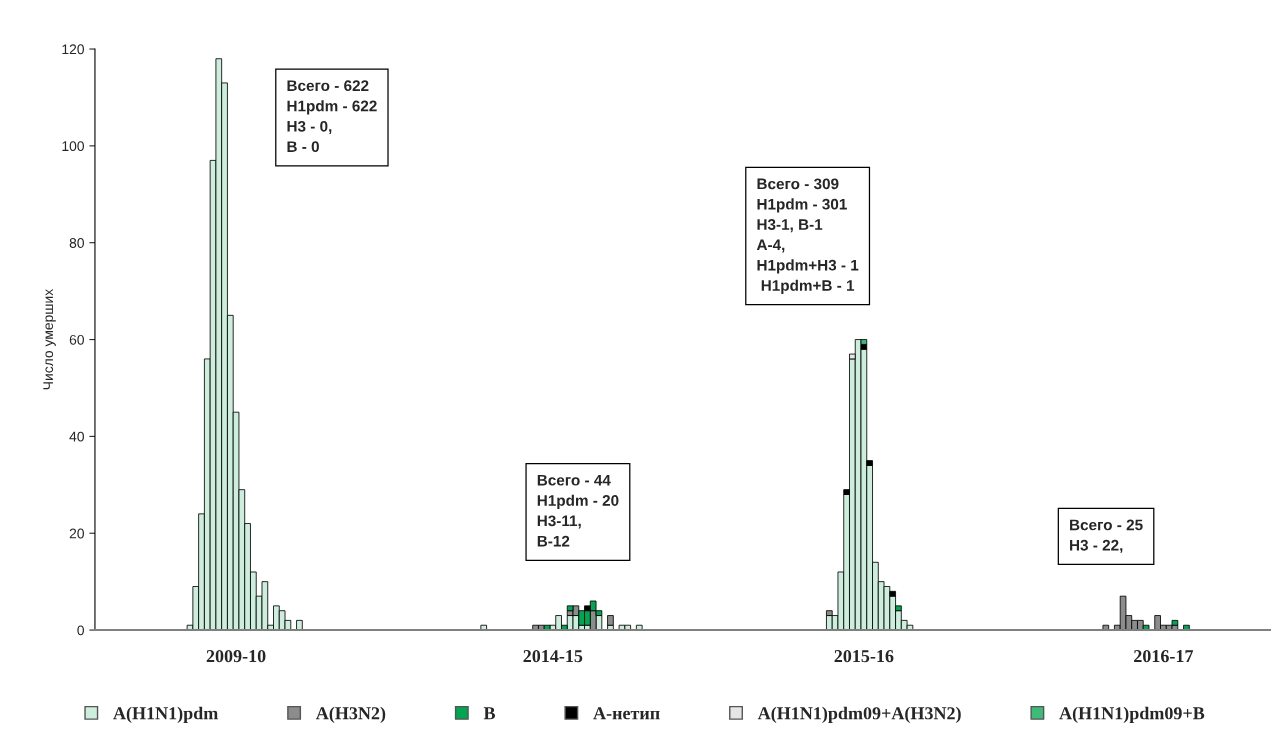  I want to click on legend-label: A(H1N1)pdm09+A(H3N2), so click(859, 715).